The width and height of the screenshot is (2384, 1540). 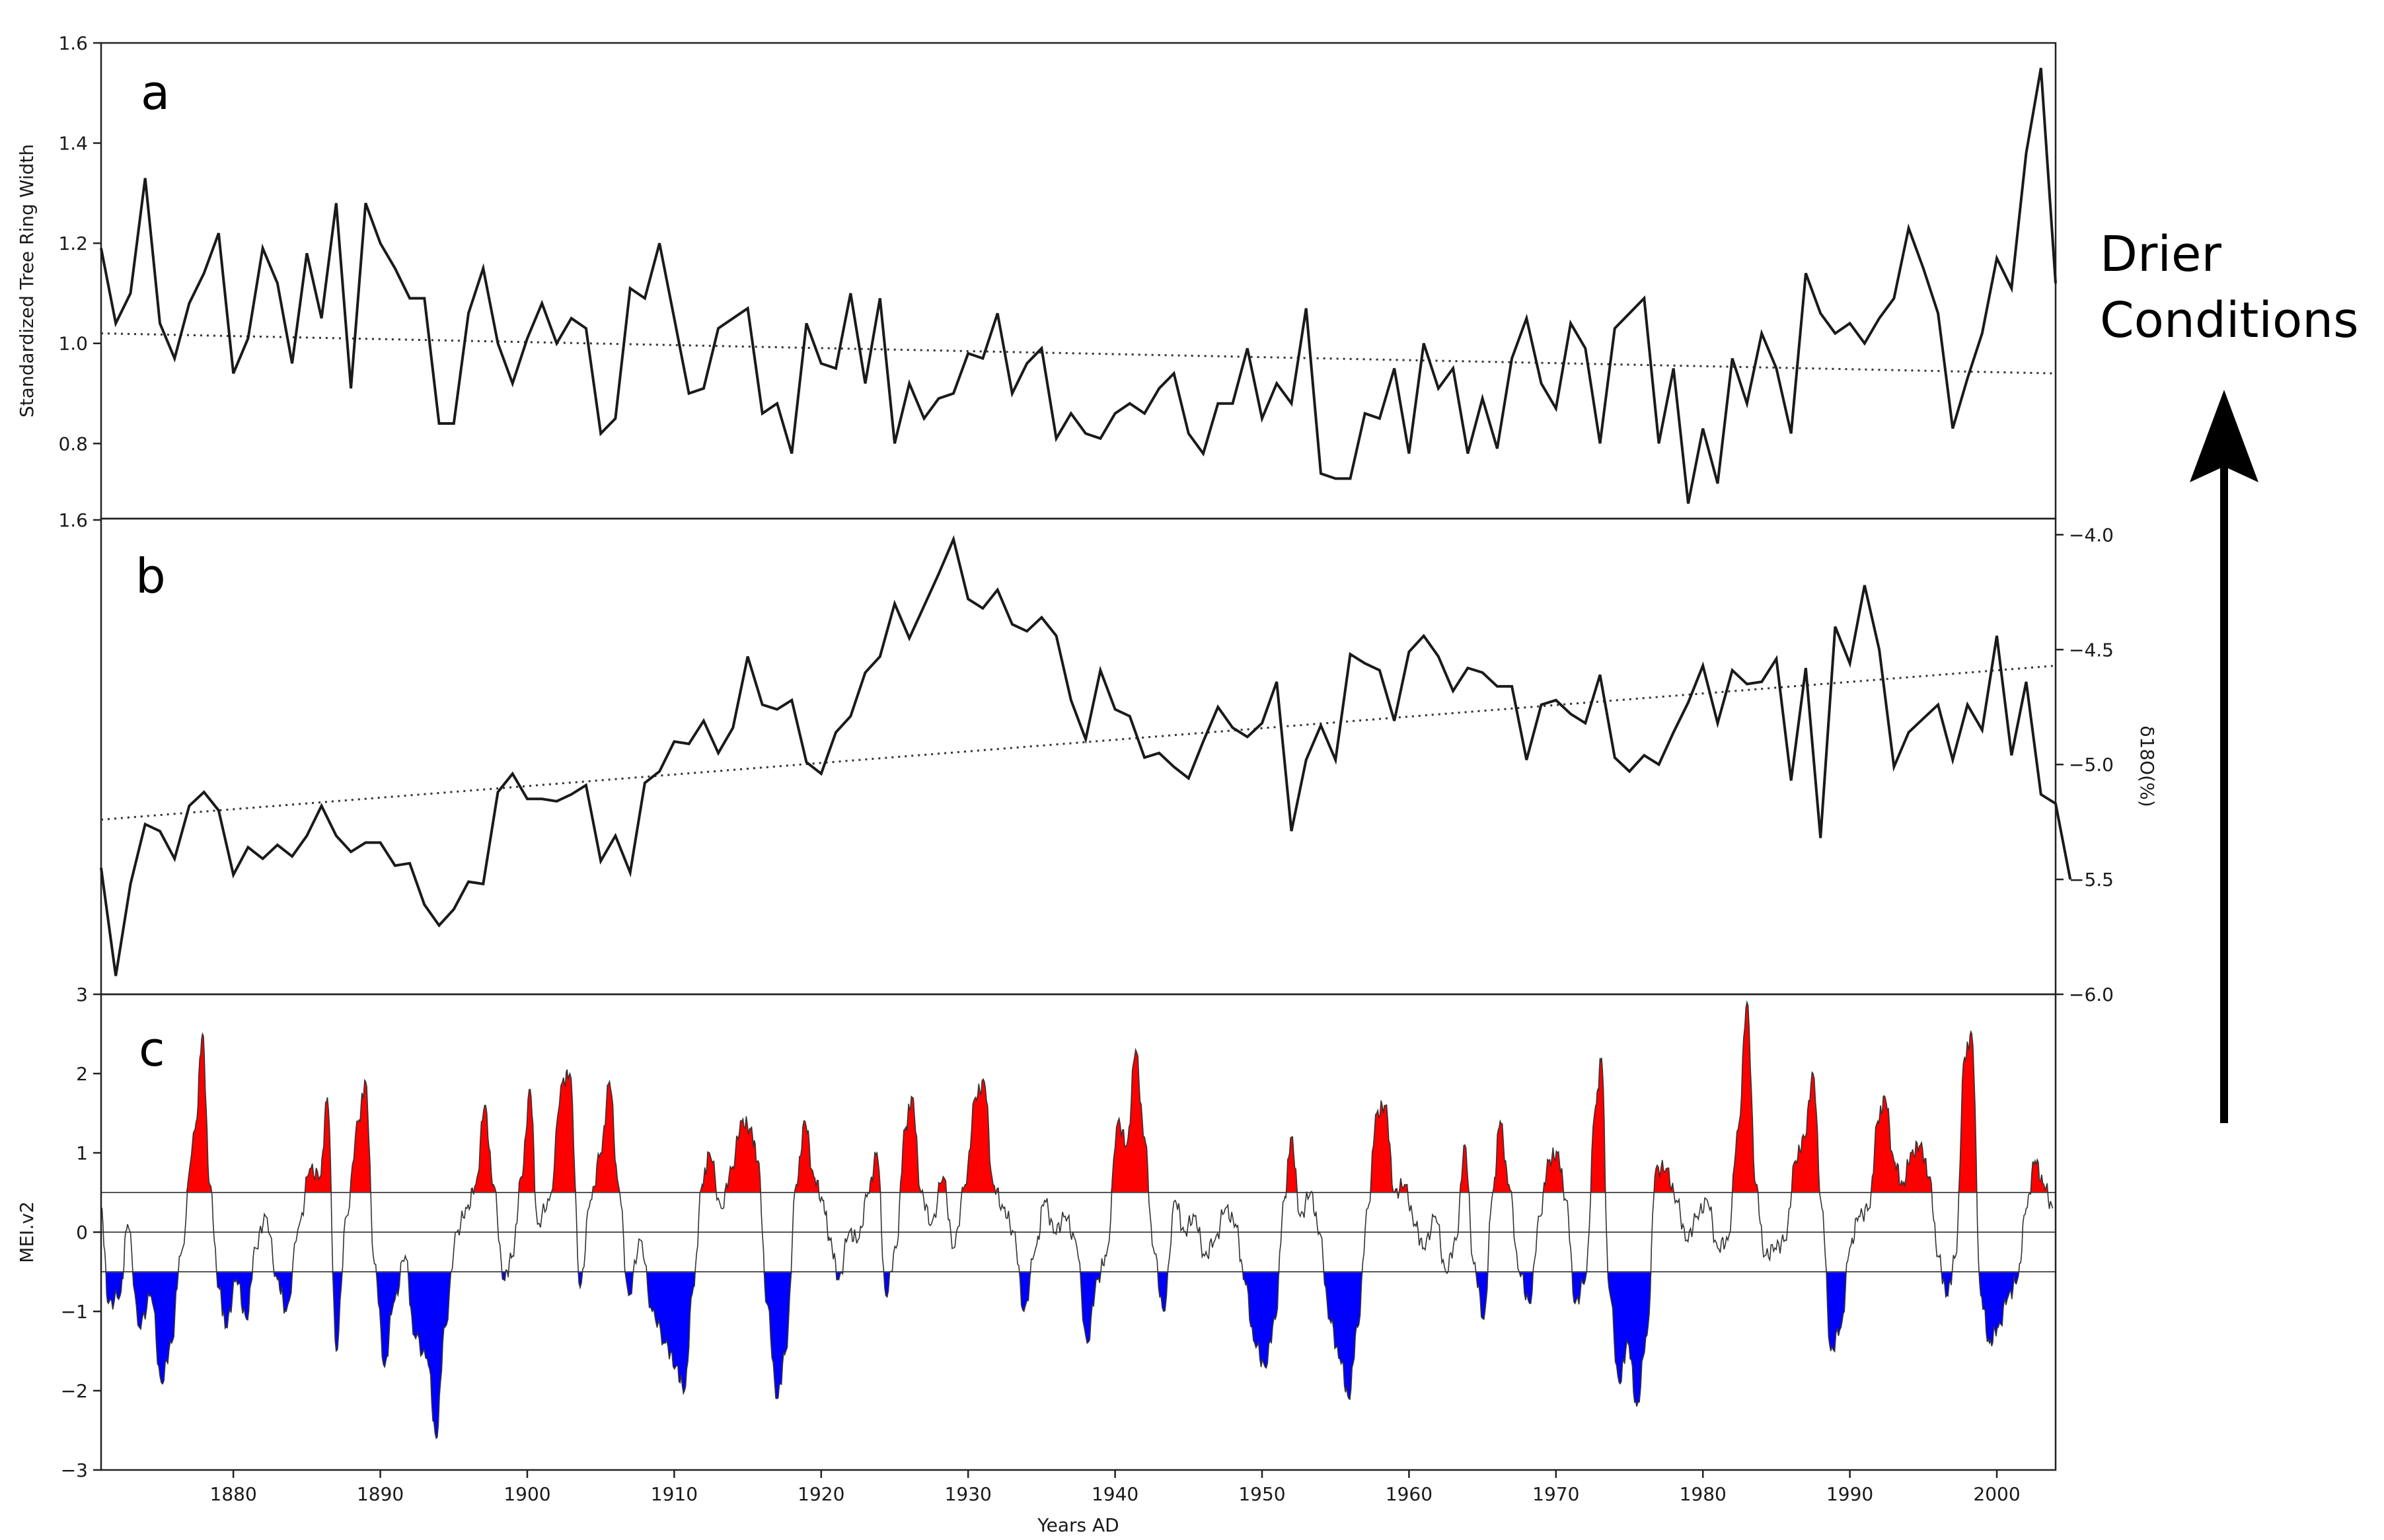 I want to click on panel-c-y-tick-label: −3, so click(x=74, y=1470).